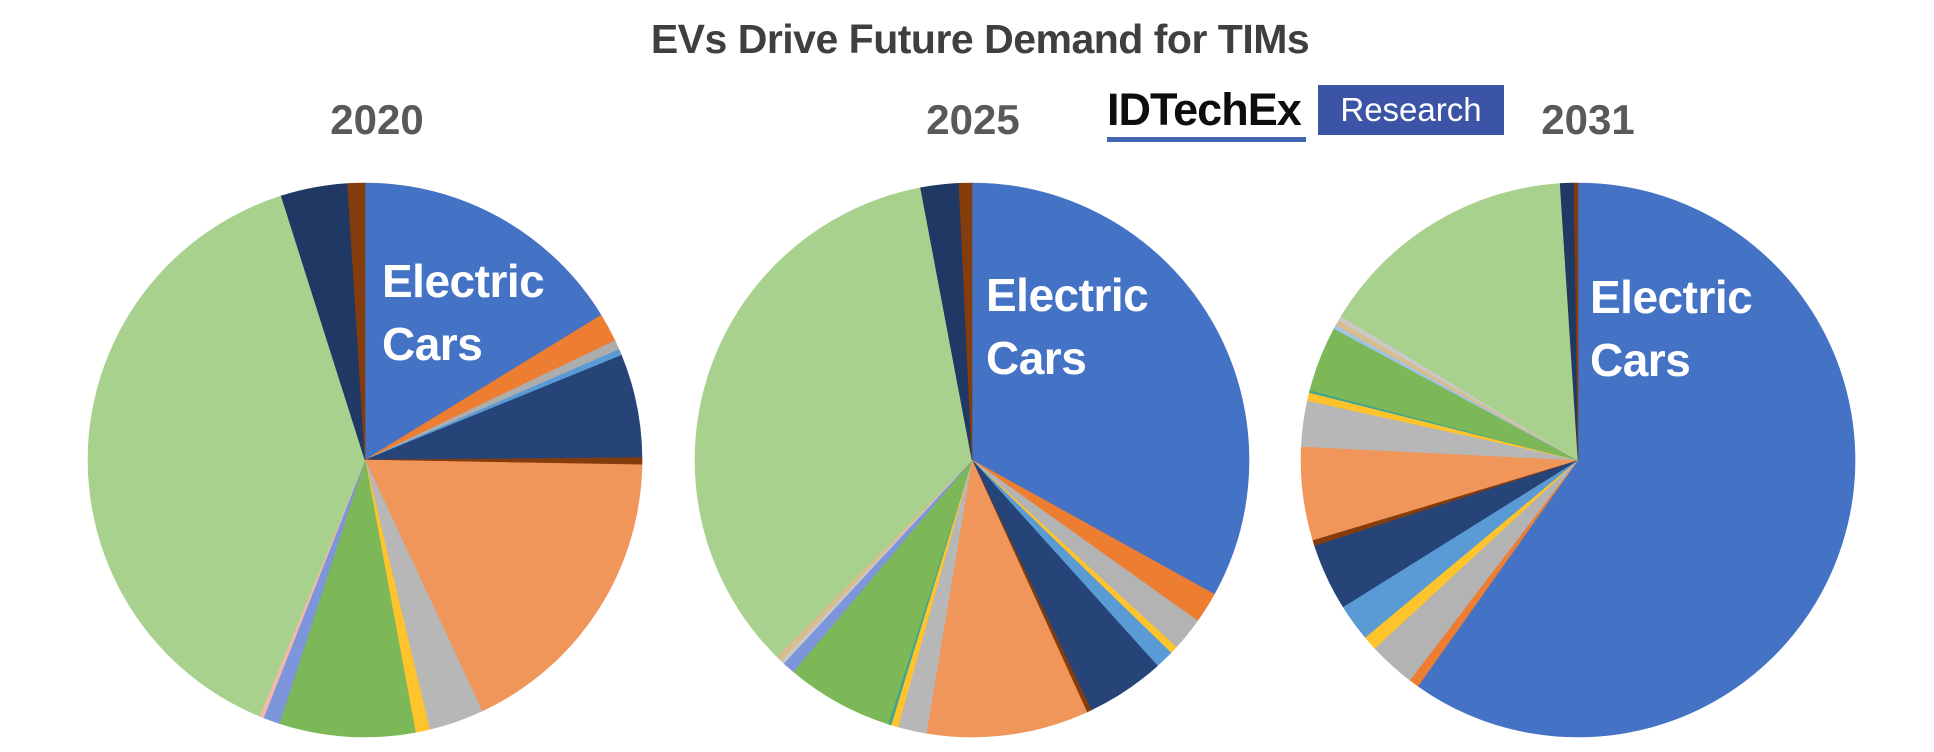  Describe the element at coordinates (1110, 388) in the screenshot. I see `pie-2025-slice-1-electric-cars` at that location.